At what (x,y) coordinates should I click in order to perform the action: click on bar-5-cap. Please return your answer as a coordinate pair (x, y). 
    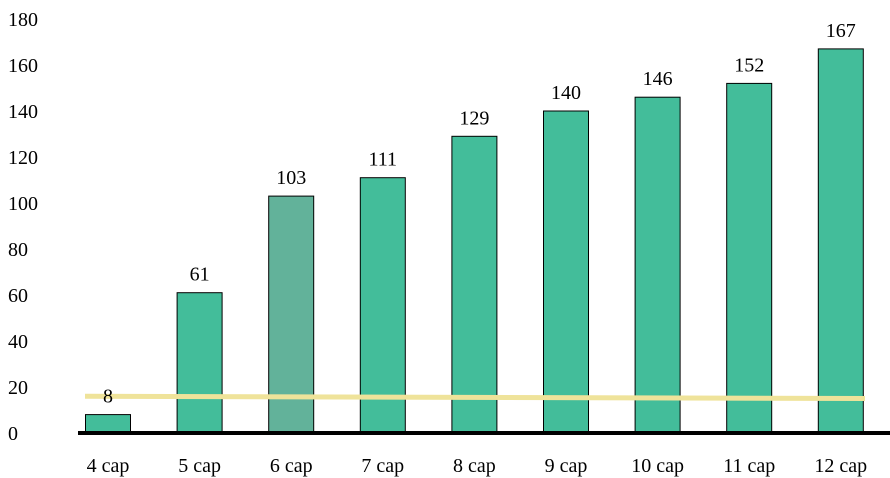
    Looking at the image, I should click on (199, 363).